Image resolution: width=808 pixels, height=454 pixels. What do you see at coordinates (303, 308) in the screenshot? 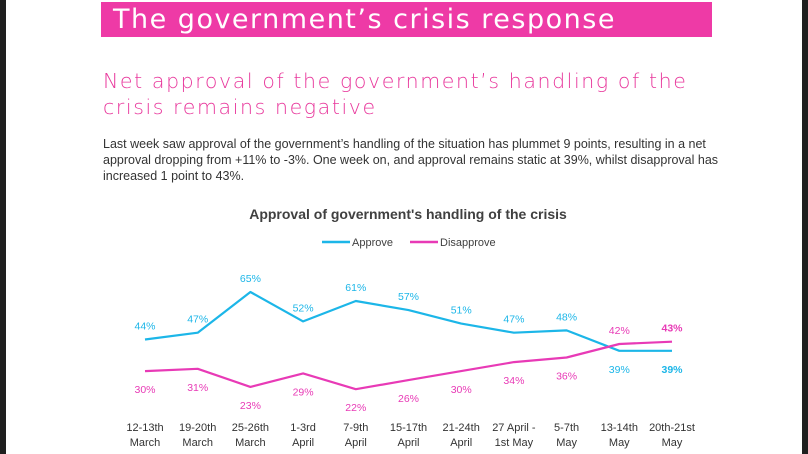
I see `data-label-approve-3: 52%` at bounding box center [303, 308].